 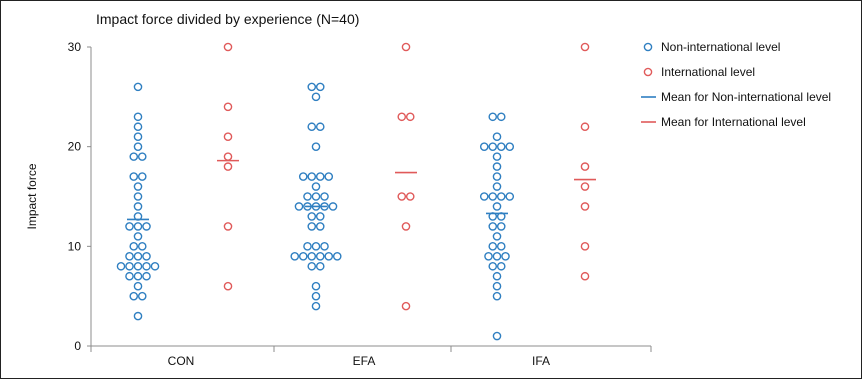 I want to click on y-tick-label: 20, so click(x=75, y=147).